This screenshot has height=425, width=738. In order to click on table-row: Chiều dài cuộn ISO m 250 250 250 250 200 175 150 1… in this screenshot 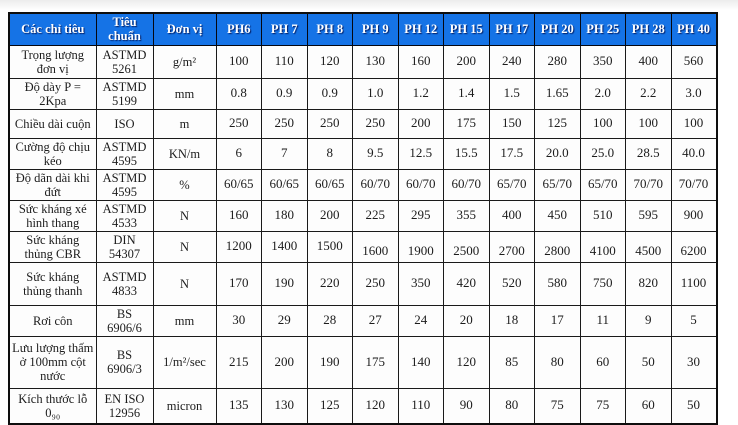, I will do `click(362, 123)`.